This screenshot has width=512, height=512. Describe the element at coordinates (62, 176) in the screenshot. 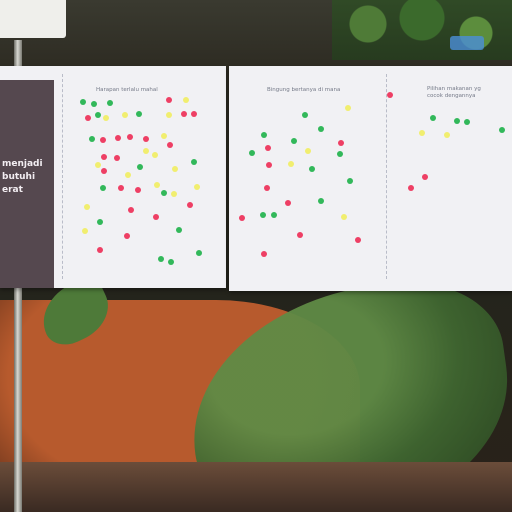

I see `left-divider-line` at that location.